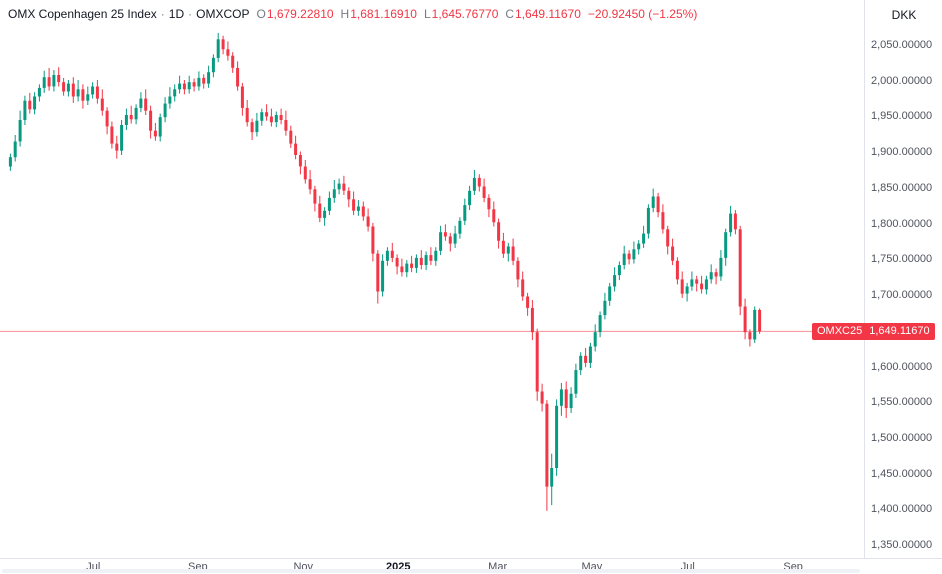  I want to click on price-tick-label: 1,500.00000, so click(902, 437).